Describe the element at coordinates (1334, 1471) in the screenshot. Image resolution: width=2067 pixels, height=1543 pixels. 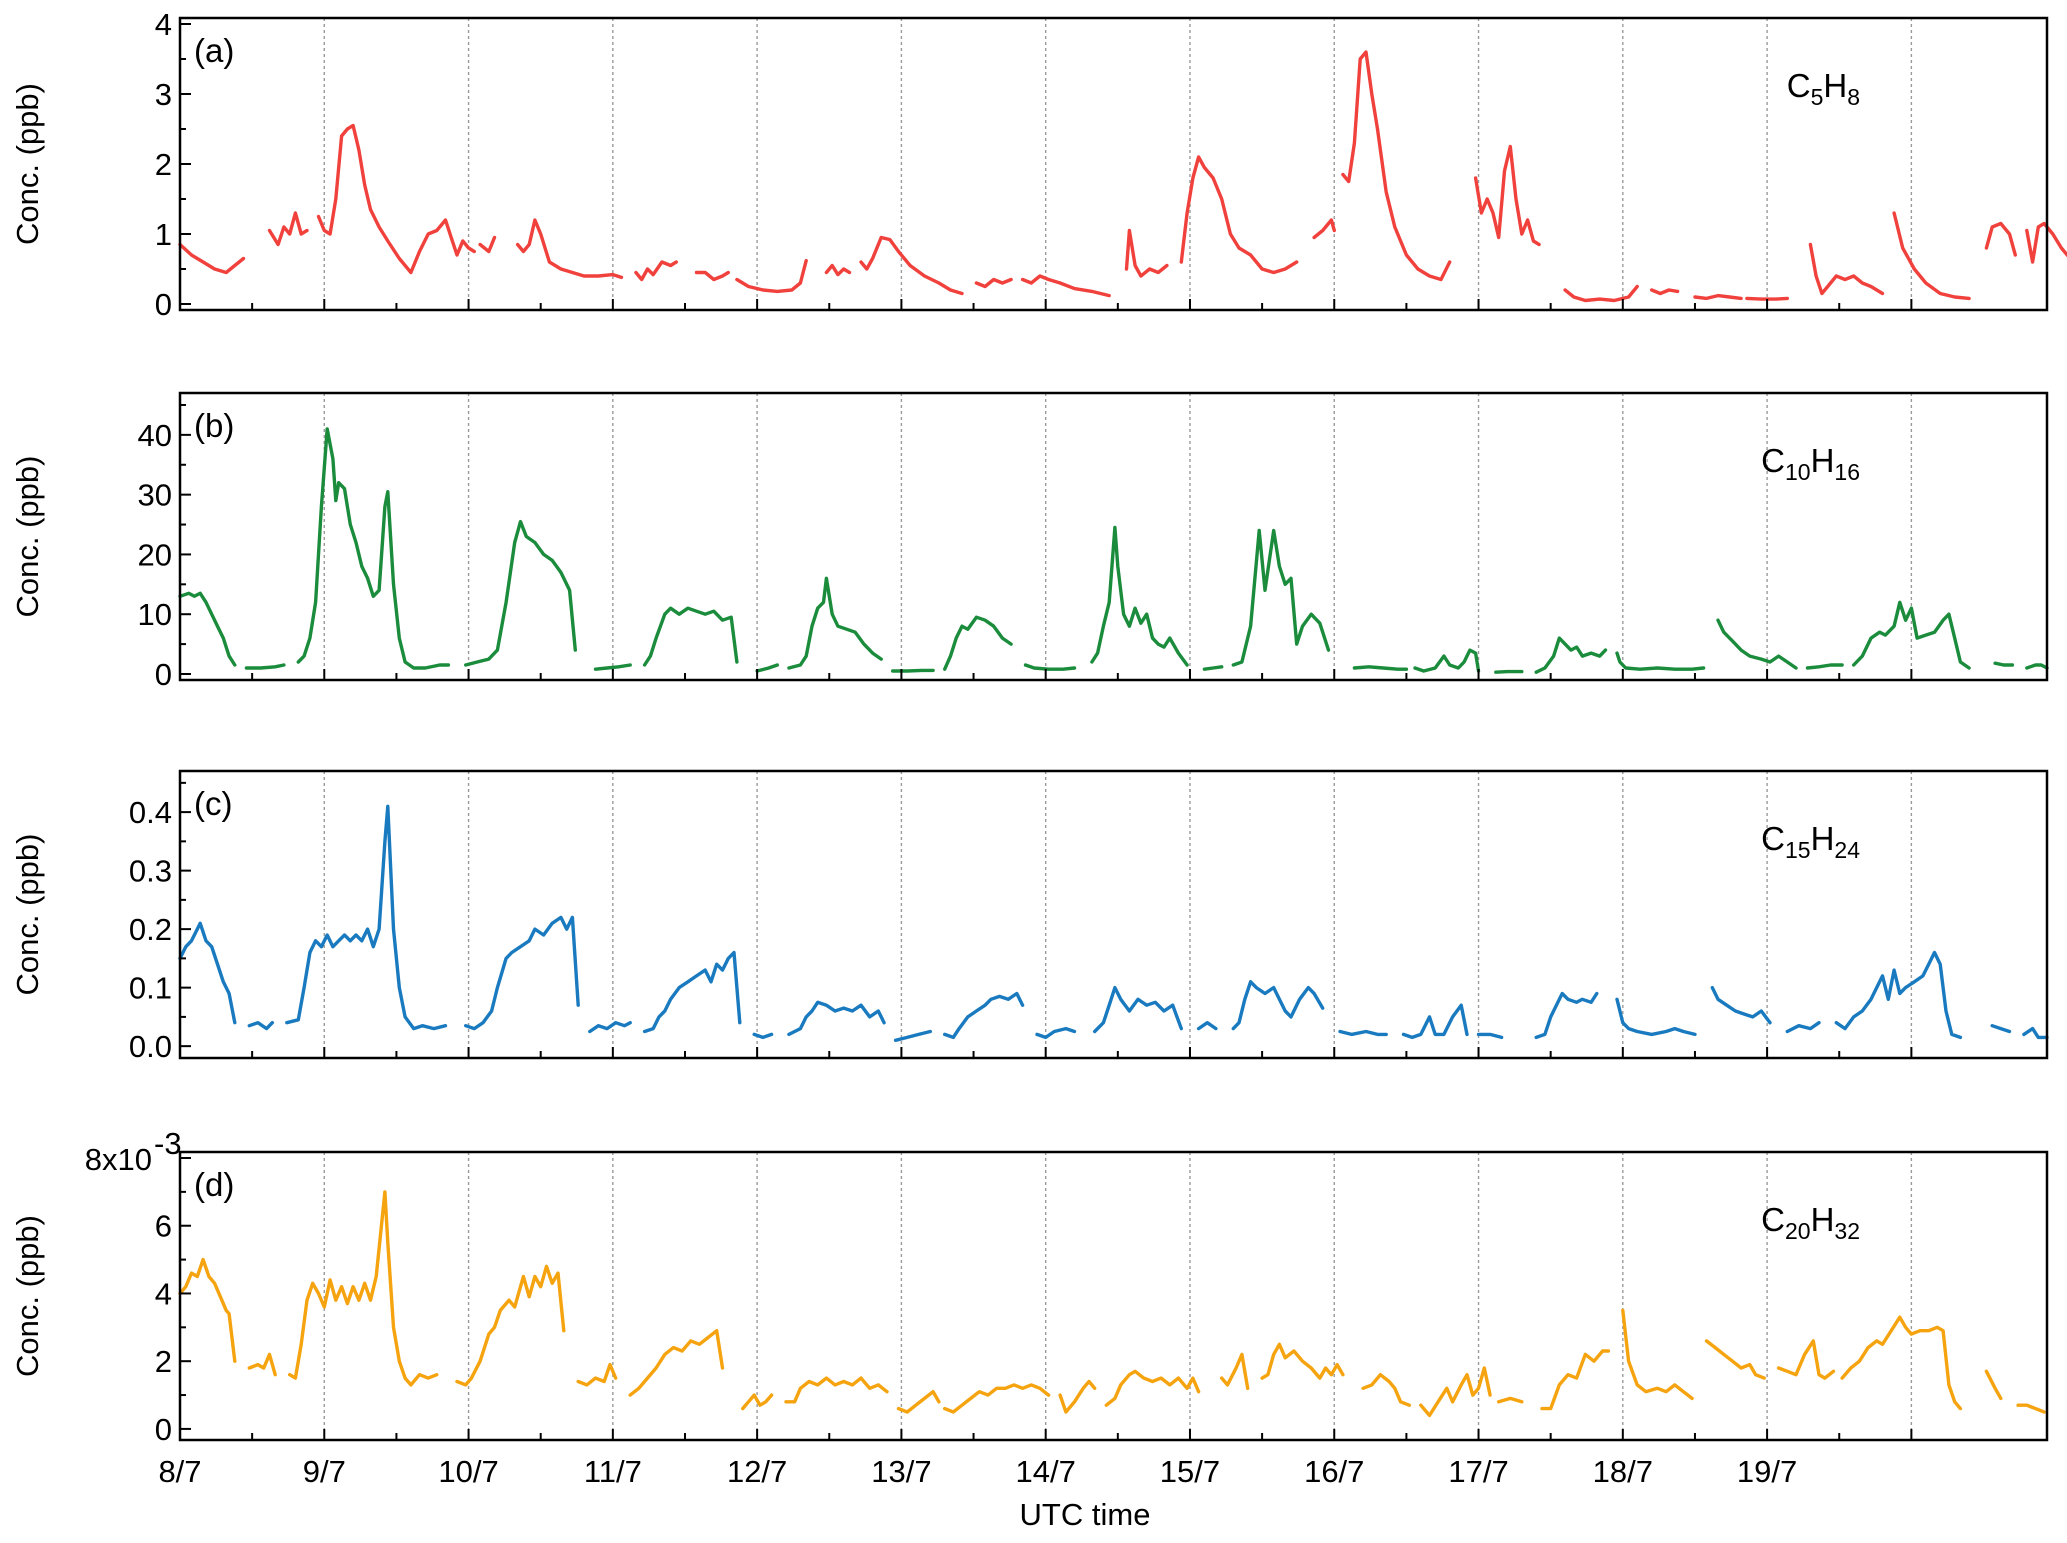
I see `x-tick-label: 16/7` at that location.